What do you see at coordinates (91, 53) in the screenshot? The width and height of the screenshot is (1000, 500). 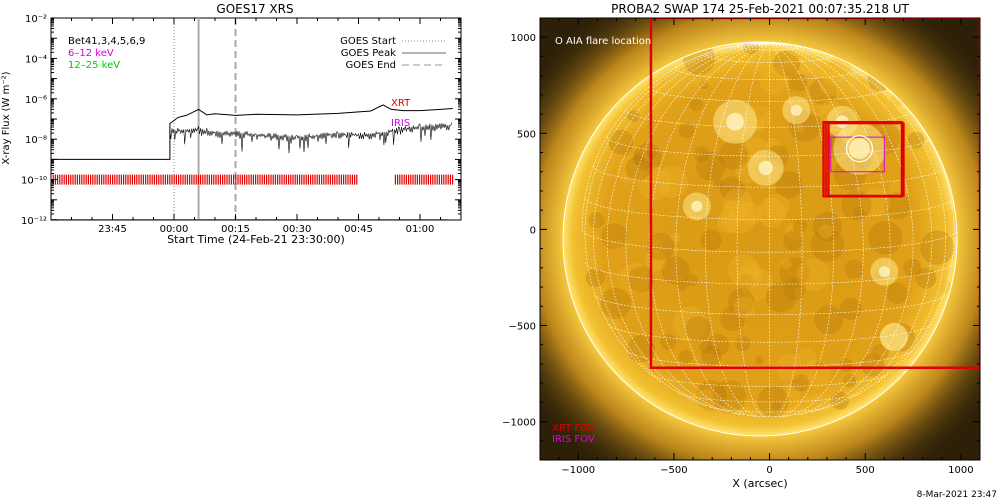 I see `legend-energy-band: 6–12 keV` at bounding box center [91, 53].